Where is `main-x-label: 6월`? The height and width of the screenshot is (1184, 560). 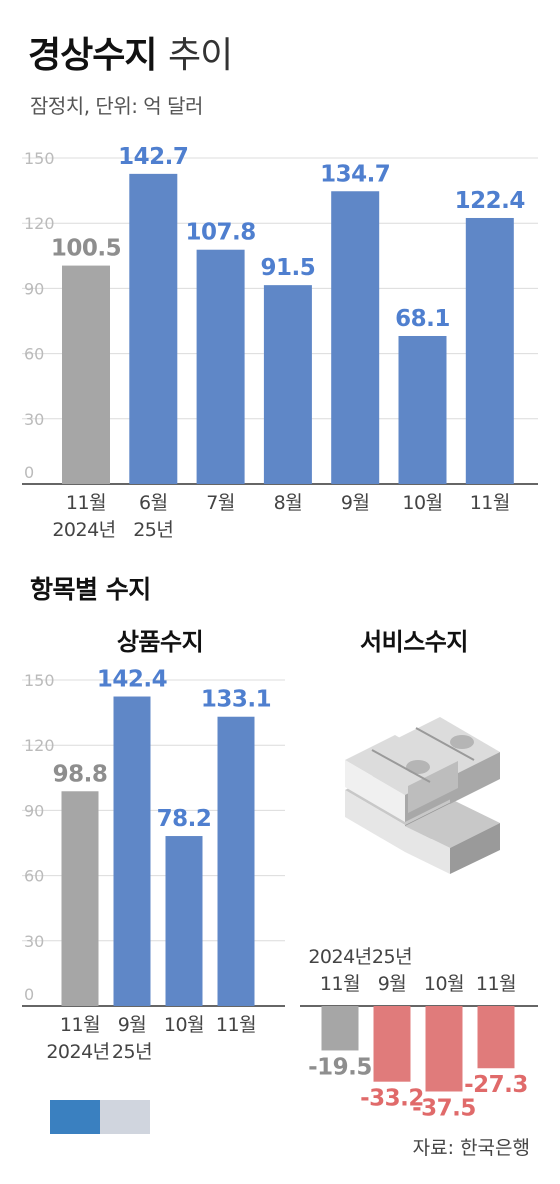
main-x-label: 6월 is located at coordinates (153, 503).